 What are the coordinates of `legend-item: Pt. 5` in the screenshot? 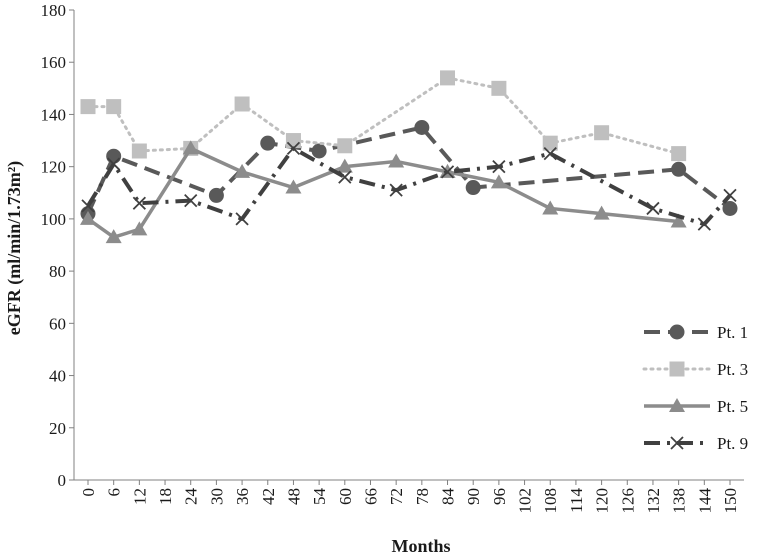 It's located at (696, 406).